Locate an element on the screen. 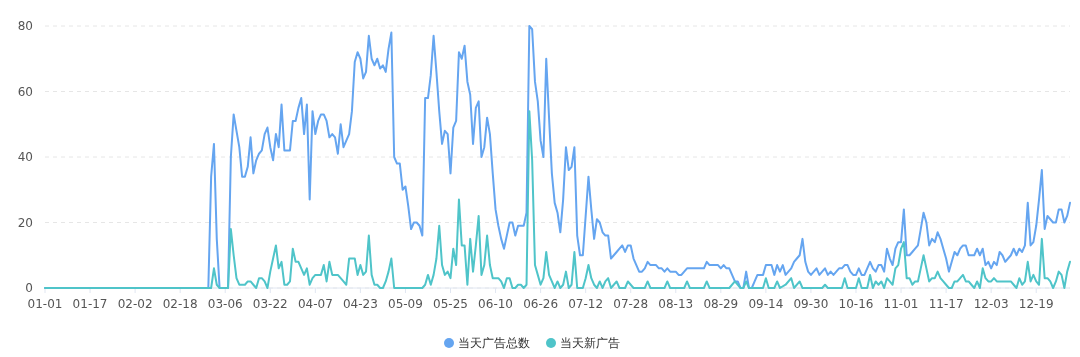 The width and height of the screenshot is (1080, 357). x-tick-label: 07-12 is located at coordinates (586, 304).